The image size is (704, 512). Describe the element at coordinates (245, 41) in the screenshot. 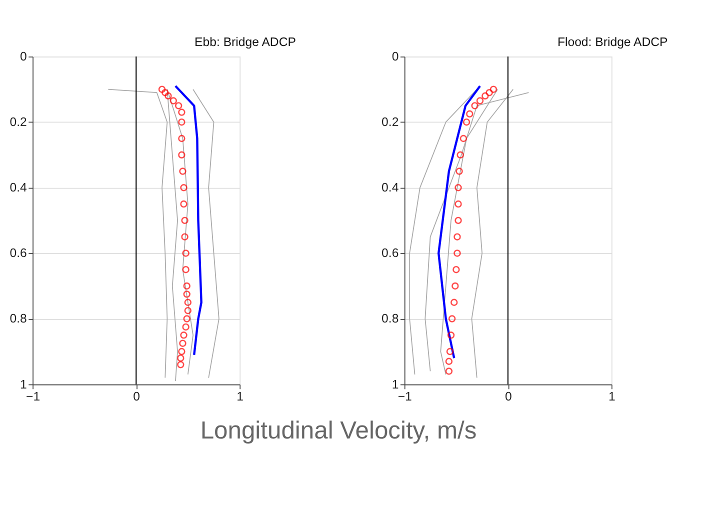

I see `chart-title: Ebb: Bridge ADCP` at that location.